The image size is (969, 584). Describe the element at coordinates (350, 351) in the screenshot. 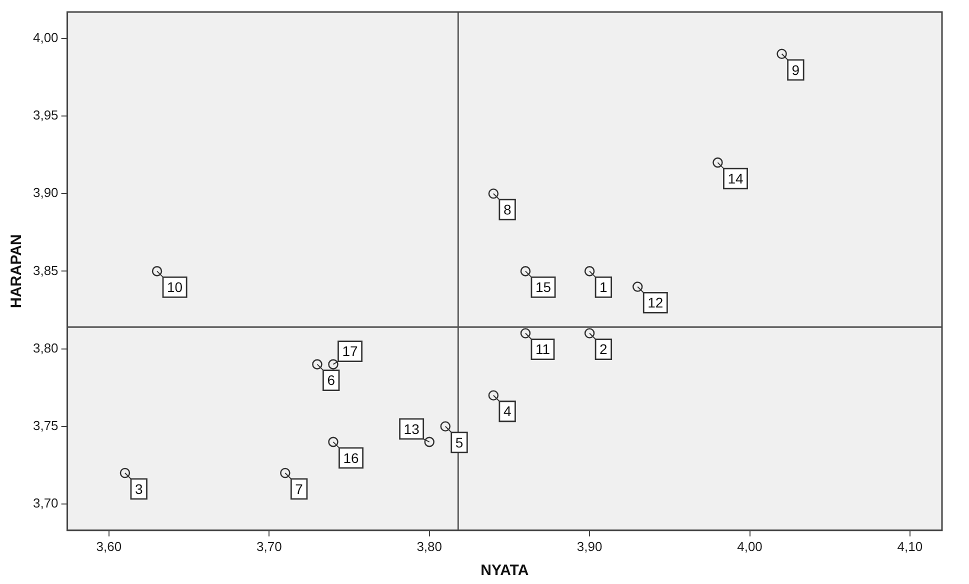

I see `annotation: 17` at that location.